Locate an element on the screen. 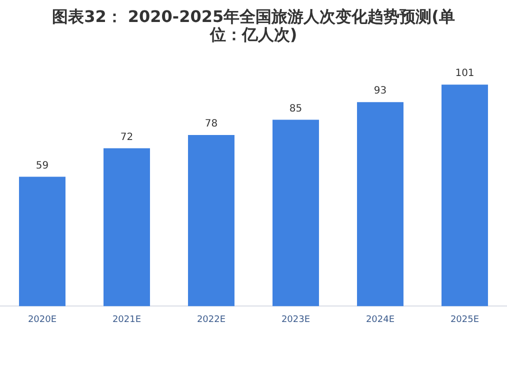 The height and width of the screenshot is (387, 507). data-label: 101 is located at coordinates (464, 74).